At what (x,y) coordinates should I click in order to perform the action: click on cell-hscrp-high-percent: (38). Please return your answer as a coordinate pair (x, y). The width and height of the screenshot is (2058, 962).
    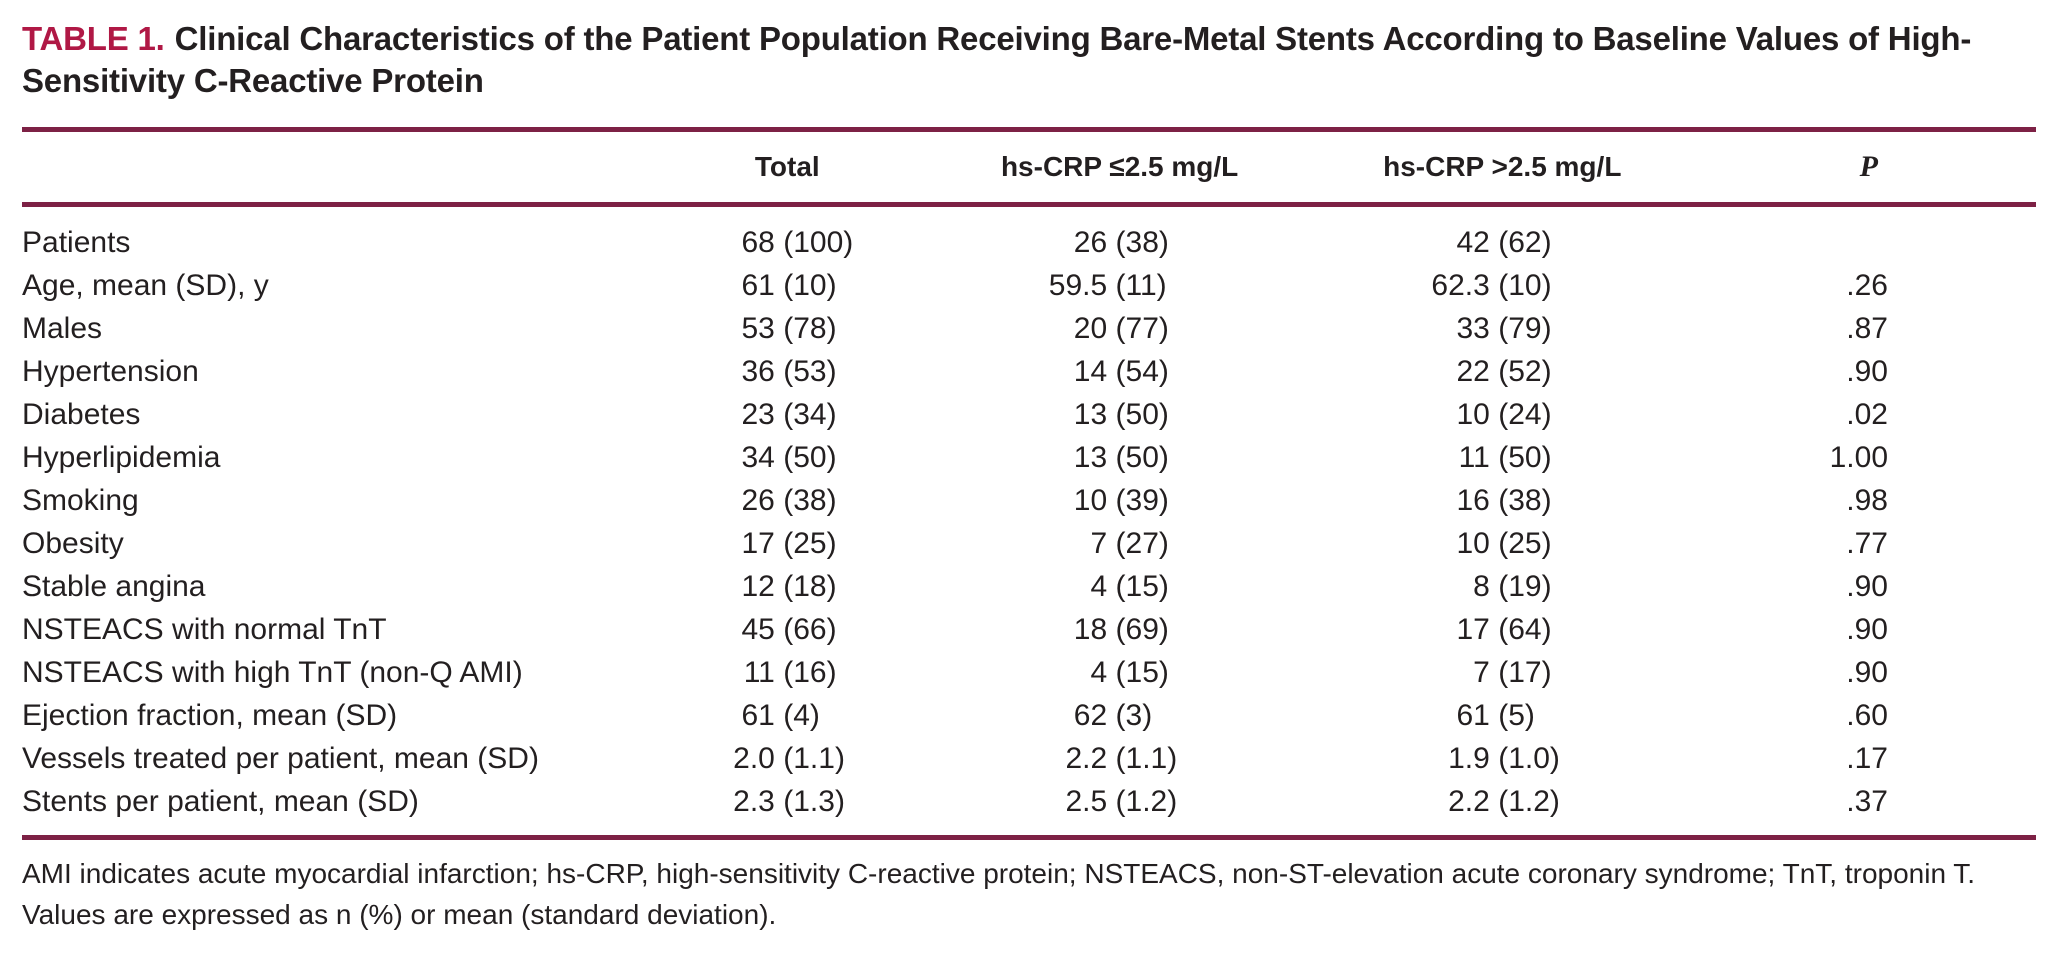
    Looking at the image, I should click on (1525, 500).